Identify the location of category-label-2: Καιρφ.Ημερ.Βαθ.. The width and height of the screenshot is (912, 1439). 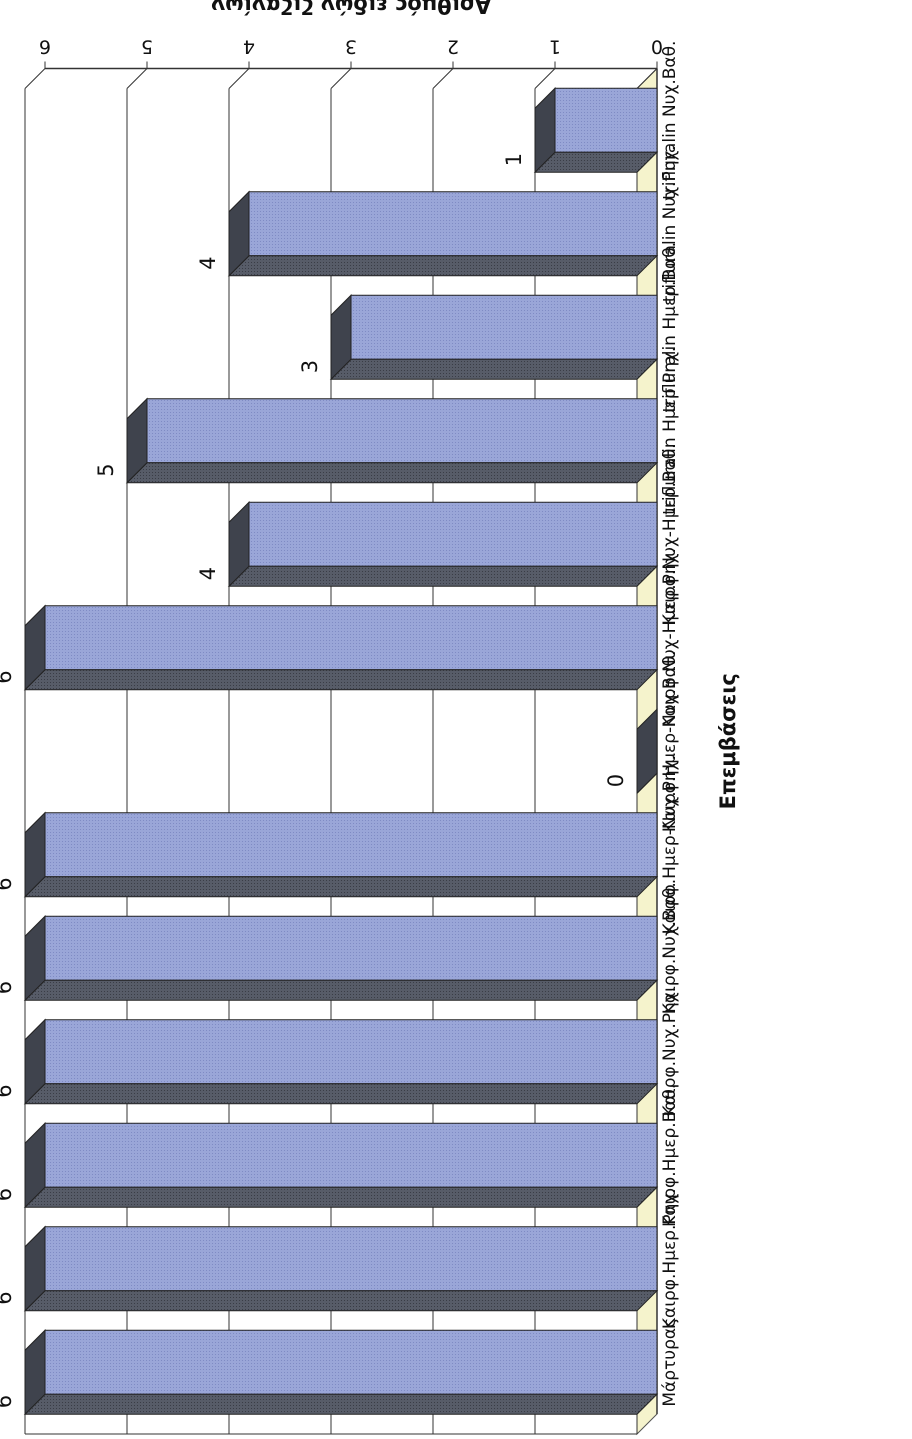
(670, 1155).